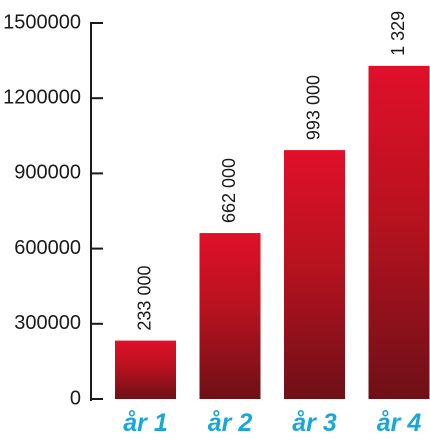 This screenshot has height=440, width=430. I want to click on y-tick-label: 600000, so click(47, 248).